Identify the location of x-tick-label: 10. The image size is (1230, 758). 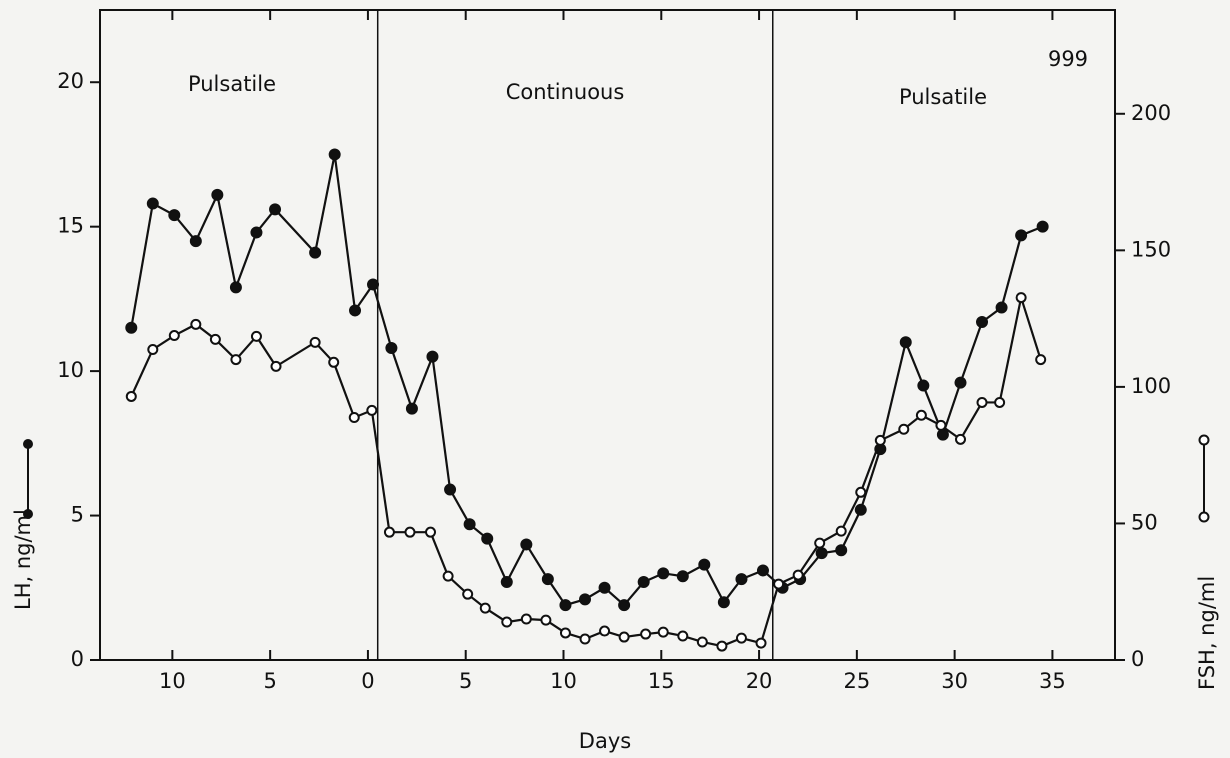
(563, 681).